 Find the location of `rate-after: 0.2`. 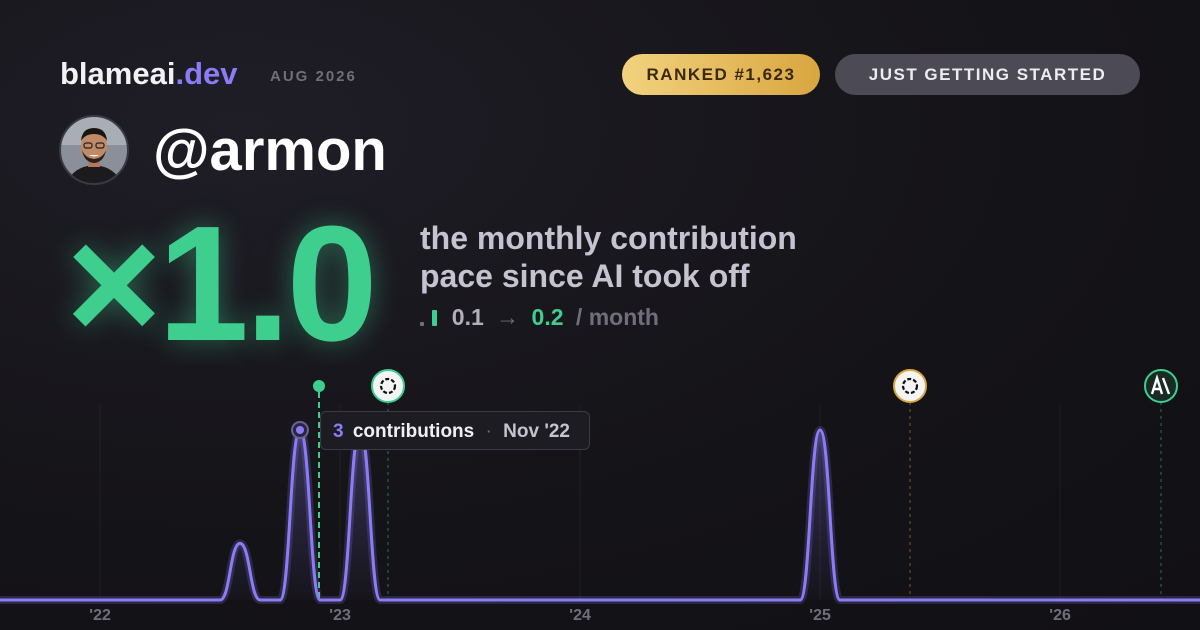

rate-after: 0.2 is located at coordinates (547, 317).